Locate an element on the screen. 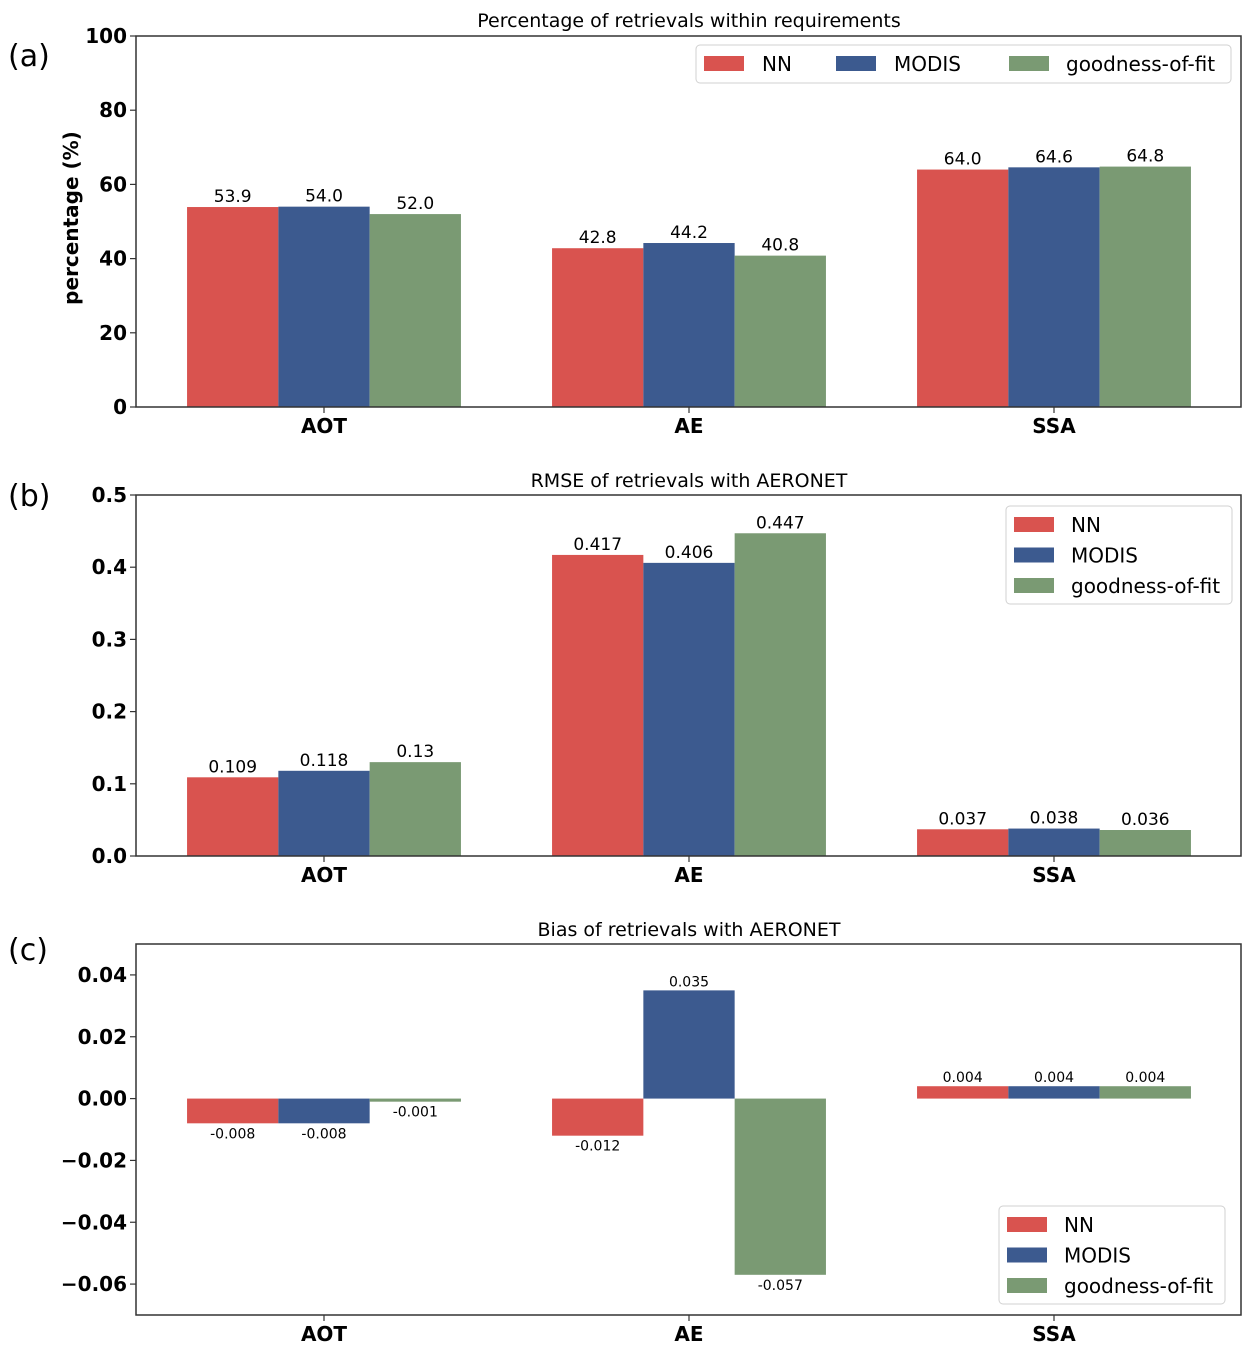 The width and height of the screenshot is (1255, 1353). y-tick-label: 0.2 is located at coordinates (109, 712).